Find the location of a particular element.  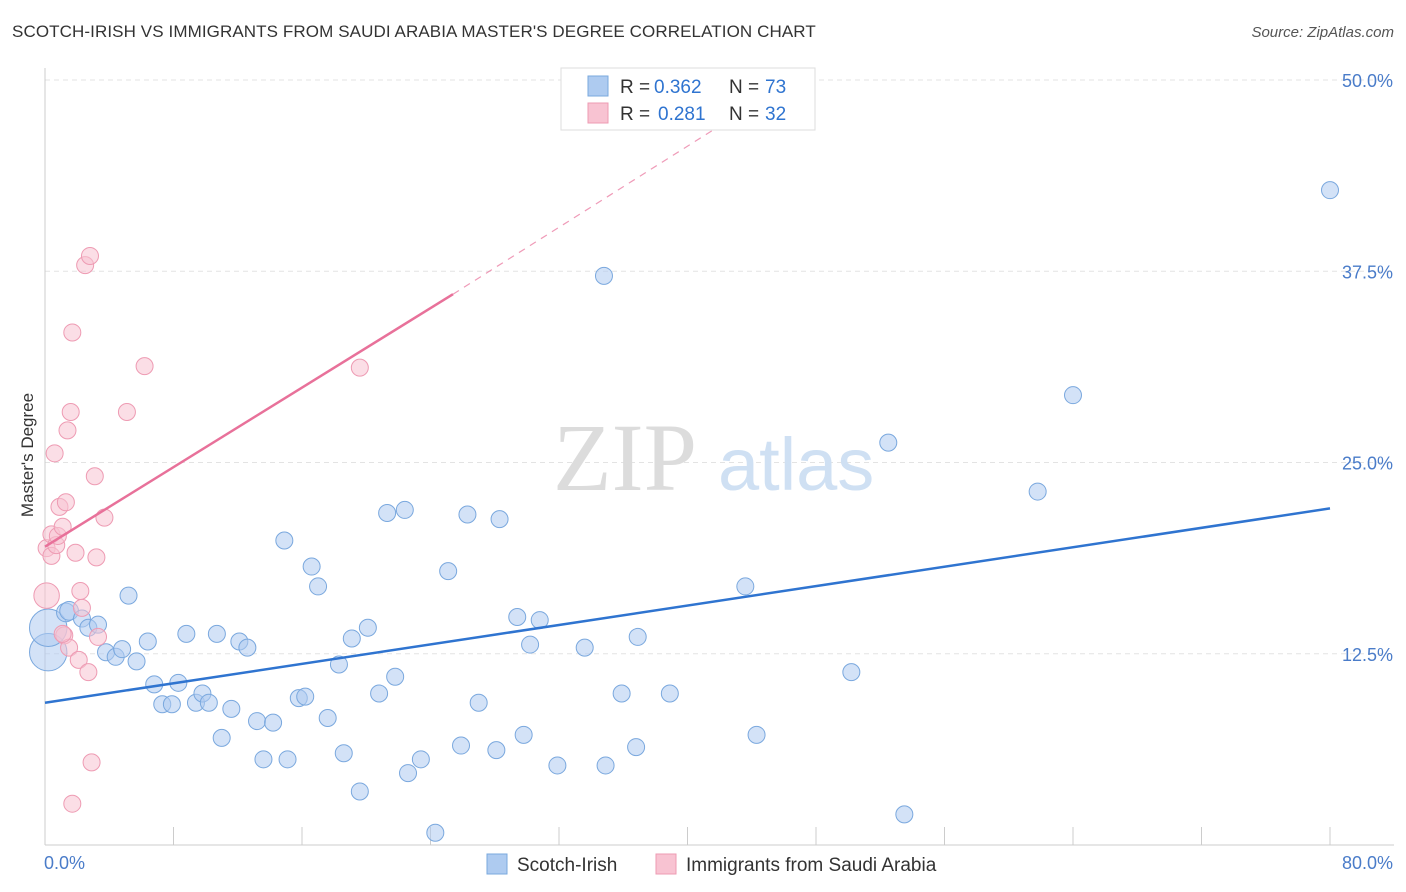

y-axis-title: Master's Degree is located at coordinates (27, 455).